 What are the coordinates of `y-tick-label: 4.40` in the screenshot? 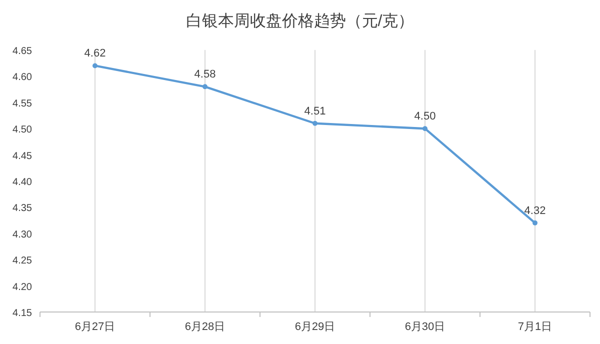 It's located at (22, 182).